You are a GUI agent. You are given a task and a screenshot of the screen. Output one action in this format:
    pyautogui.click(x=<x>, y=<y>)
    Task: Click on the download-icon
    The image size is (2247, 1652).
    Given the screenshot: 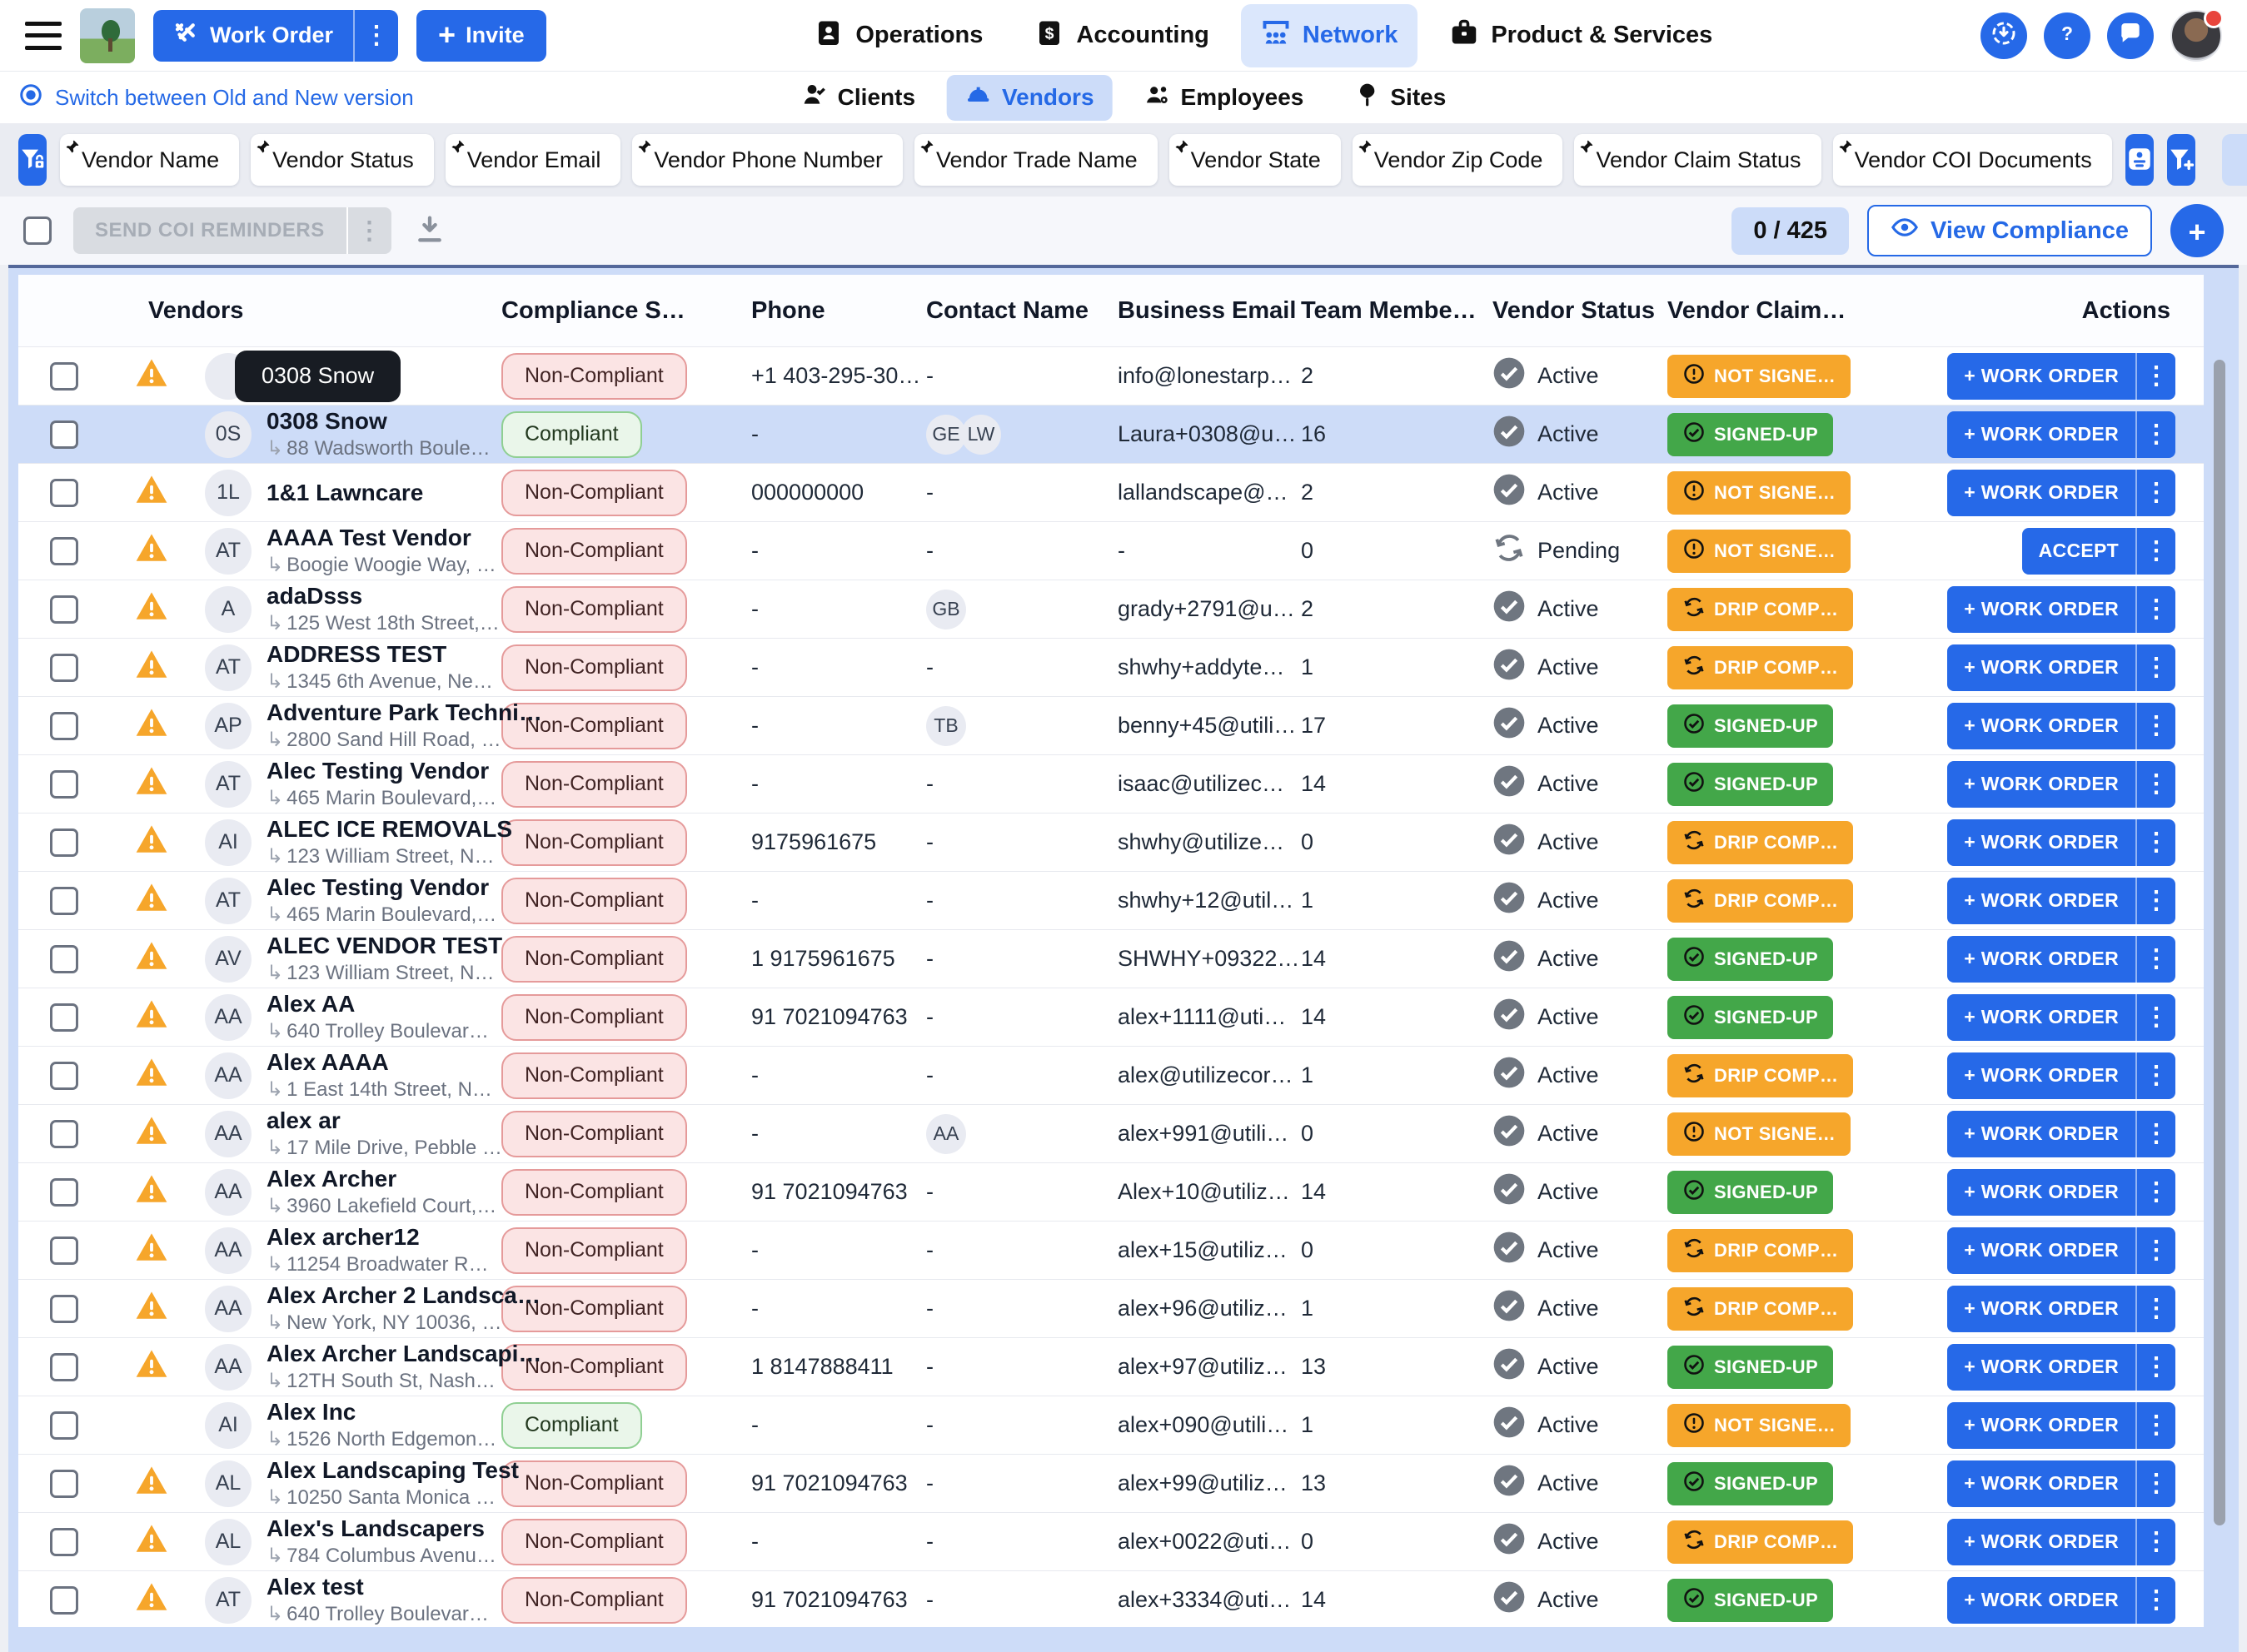 What is the action you would take?
    pyautogui.click(x=429, y=231)
    